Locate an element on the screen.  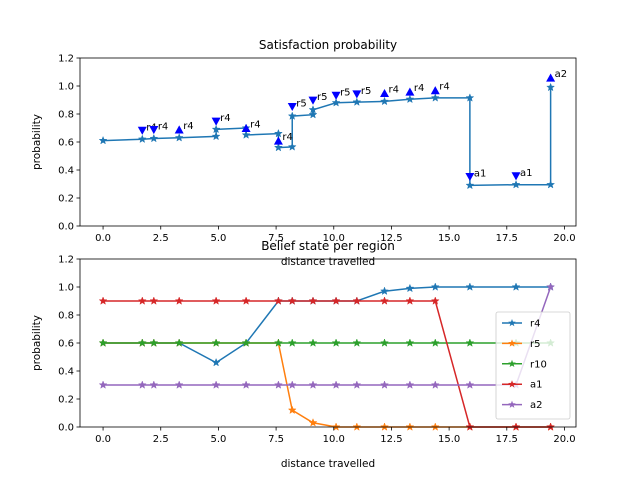
top-y-axis-label: probability is located at coordinates (37, 142).